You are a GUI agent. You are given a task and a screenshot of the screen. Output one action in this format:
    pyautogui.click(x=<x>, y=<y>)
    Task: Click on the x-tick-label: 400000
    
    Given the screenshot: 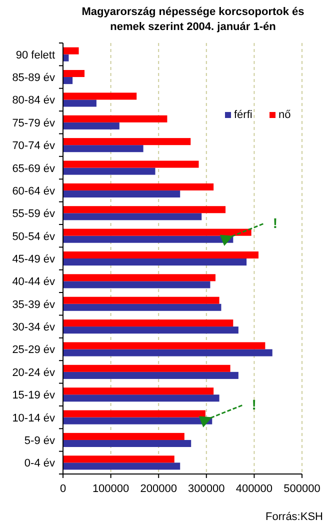 What is the action you would take?
    pyautogui.click(x=254, y=489)
    